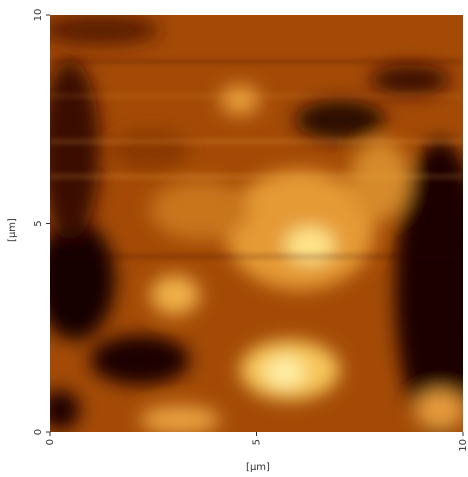  What do you see at coordinates (258, 467) in the screenshot?
I see `x-axis-label: [μm]` at bounding box center [258, 467].